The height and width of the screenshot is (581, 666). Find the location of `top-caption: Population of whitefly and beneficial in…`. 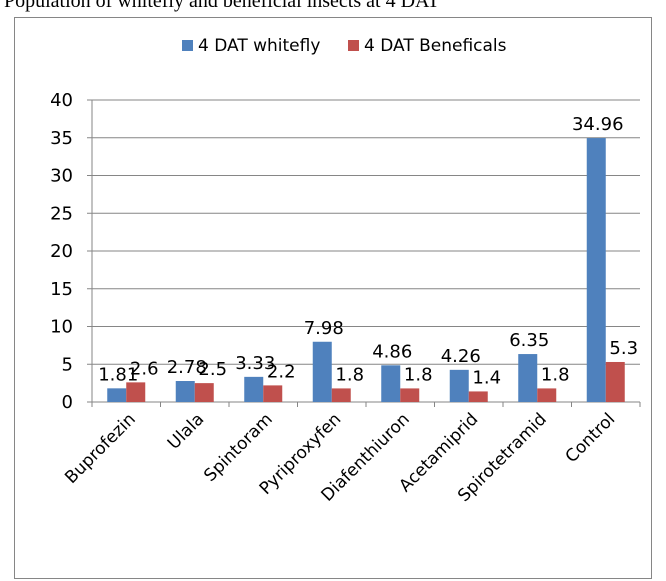

top-caption: Population of whitefly and beneficial in… is located at coordinates (333, 10).